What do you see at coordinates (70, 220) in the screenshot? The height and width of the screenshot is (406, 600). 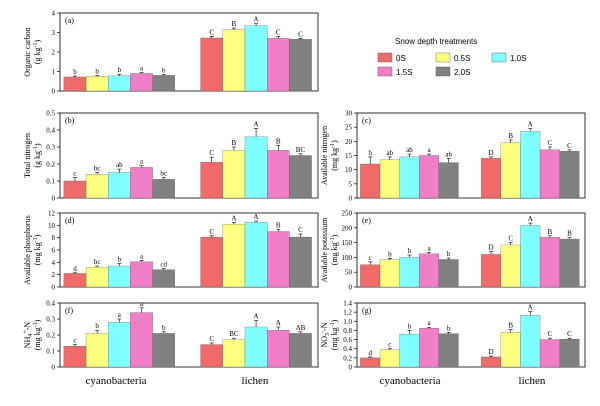 I see `panel-label: (d)` at bounding box center [70, 220].